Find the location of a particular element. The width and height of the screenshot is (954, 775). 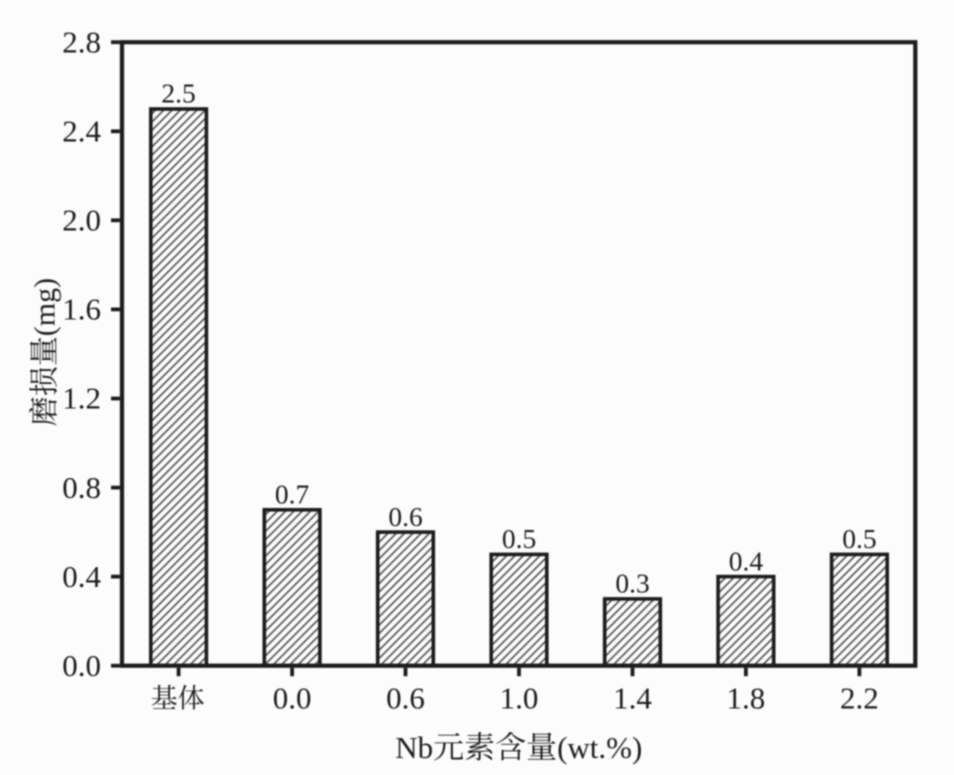

svg-text: 2.5 is located at coordinates (178, 93).